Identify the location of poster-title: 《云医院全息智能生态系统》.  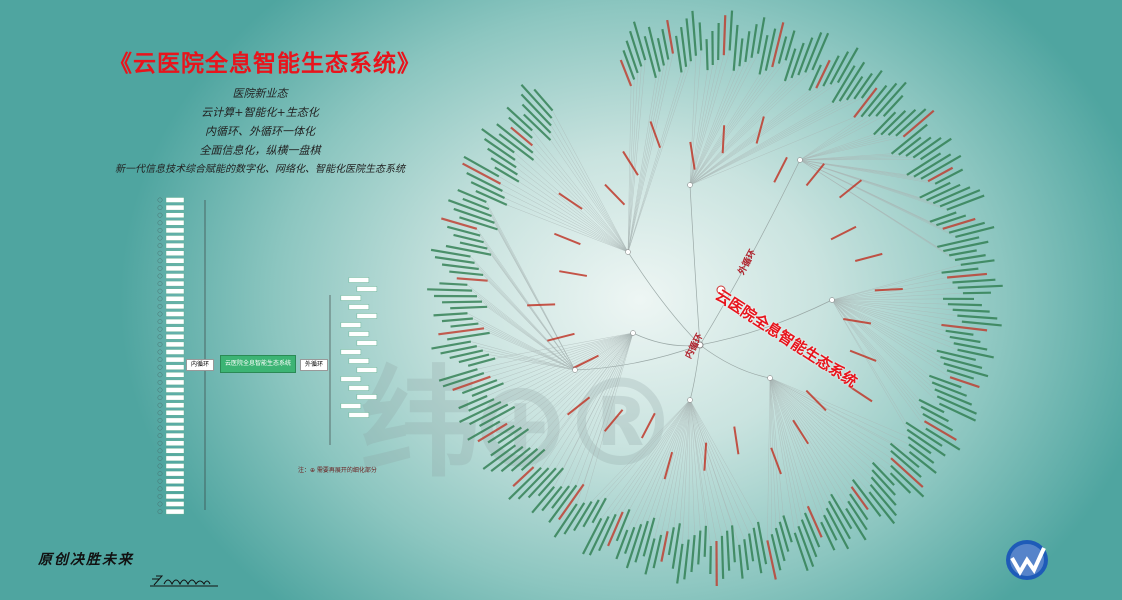
(265, 64).